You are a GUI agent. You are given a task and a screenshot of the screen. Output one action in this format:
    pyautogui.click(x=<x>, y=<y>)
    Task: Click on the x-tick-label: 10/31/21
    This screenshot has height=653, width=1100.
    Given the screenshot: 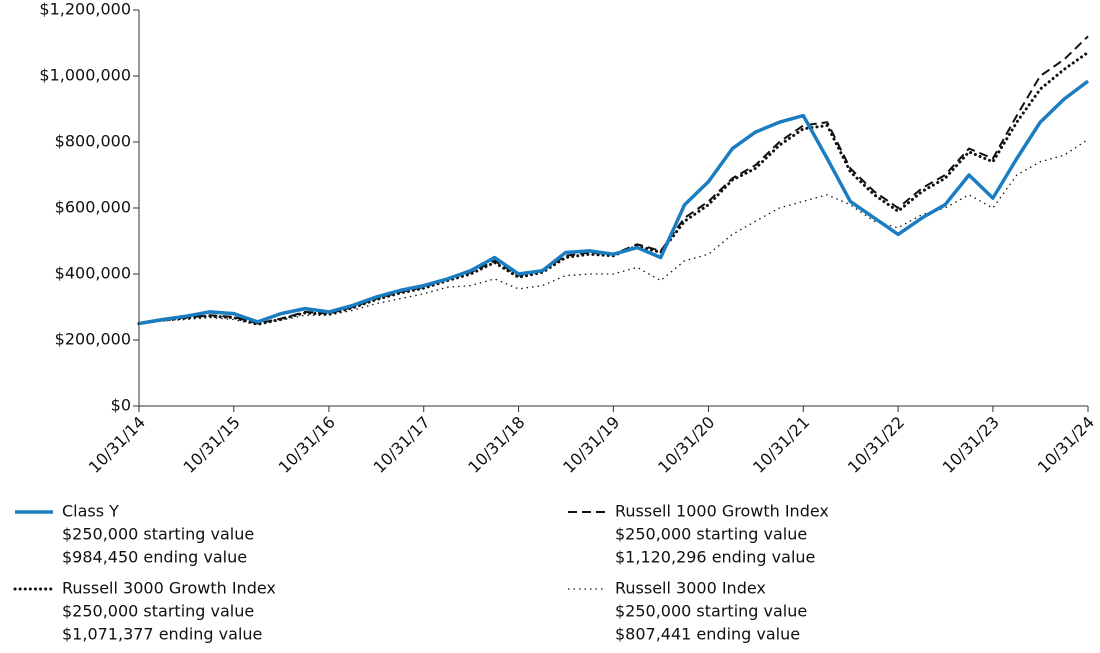 What is the action you would take?
    pyautogui.click(x=781, y=445)
    